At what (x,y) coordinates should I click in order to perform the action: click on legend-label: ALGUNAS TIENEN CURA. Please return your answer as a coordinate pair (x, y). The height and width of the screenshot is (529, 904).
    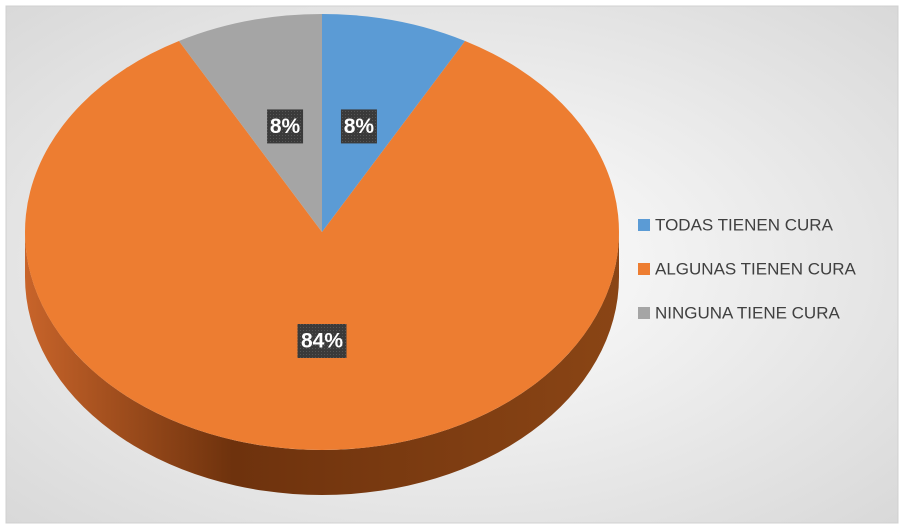
    Looking at the image, I should click on (756, 268).